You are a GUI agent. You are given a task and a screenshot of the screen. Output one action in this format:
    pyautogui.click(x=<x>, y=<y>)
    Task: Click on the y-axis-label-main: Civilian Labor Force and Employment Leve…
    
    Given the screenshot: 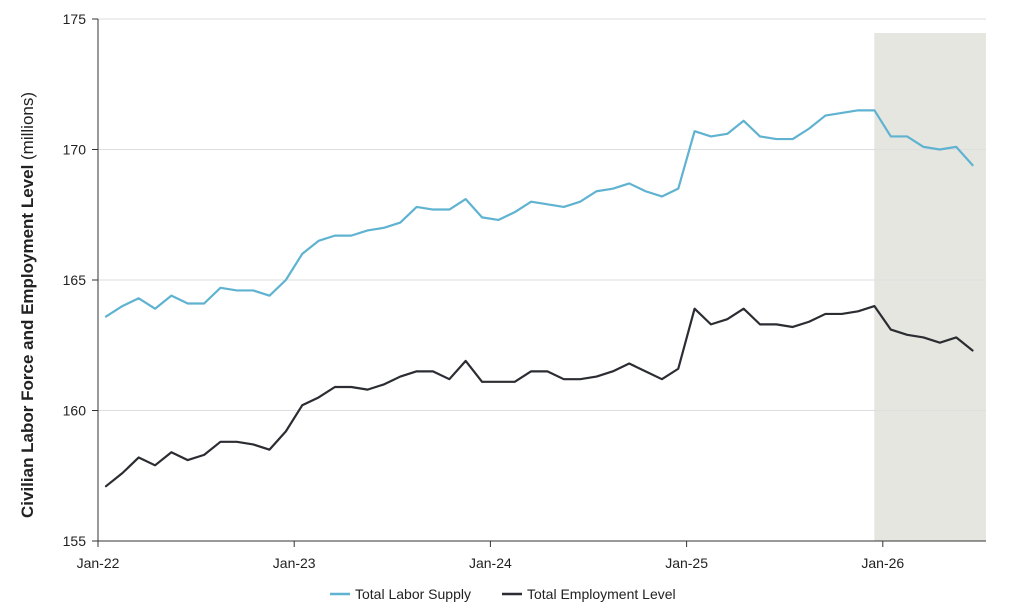 What is the action you would take?
    pyautogui.click(x=27, y=341)
    